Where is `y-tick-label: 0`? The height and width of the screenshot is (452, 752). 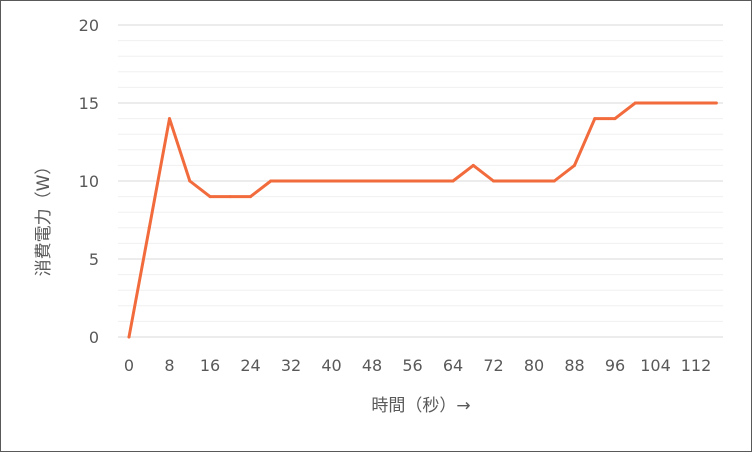 y-tick-label: 0 is located at coordinates (94, 337).